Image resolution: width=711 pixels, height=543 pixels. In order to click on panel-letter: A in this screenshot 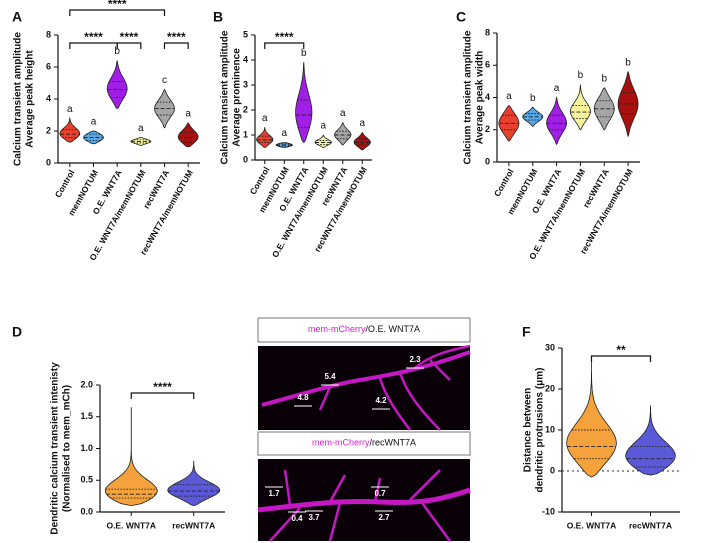, I will do `click(17, 17)`.